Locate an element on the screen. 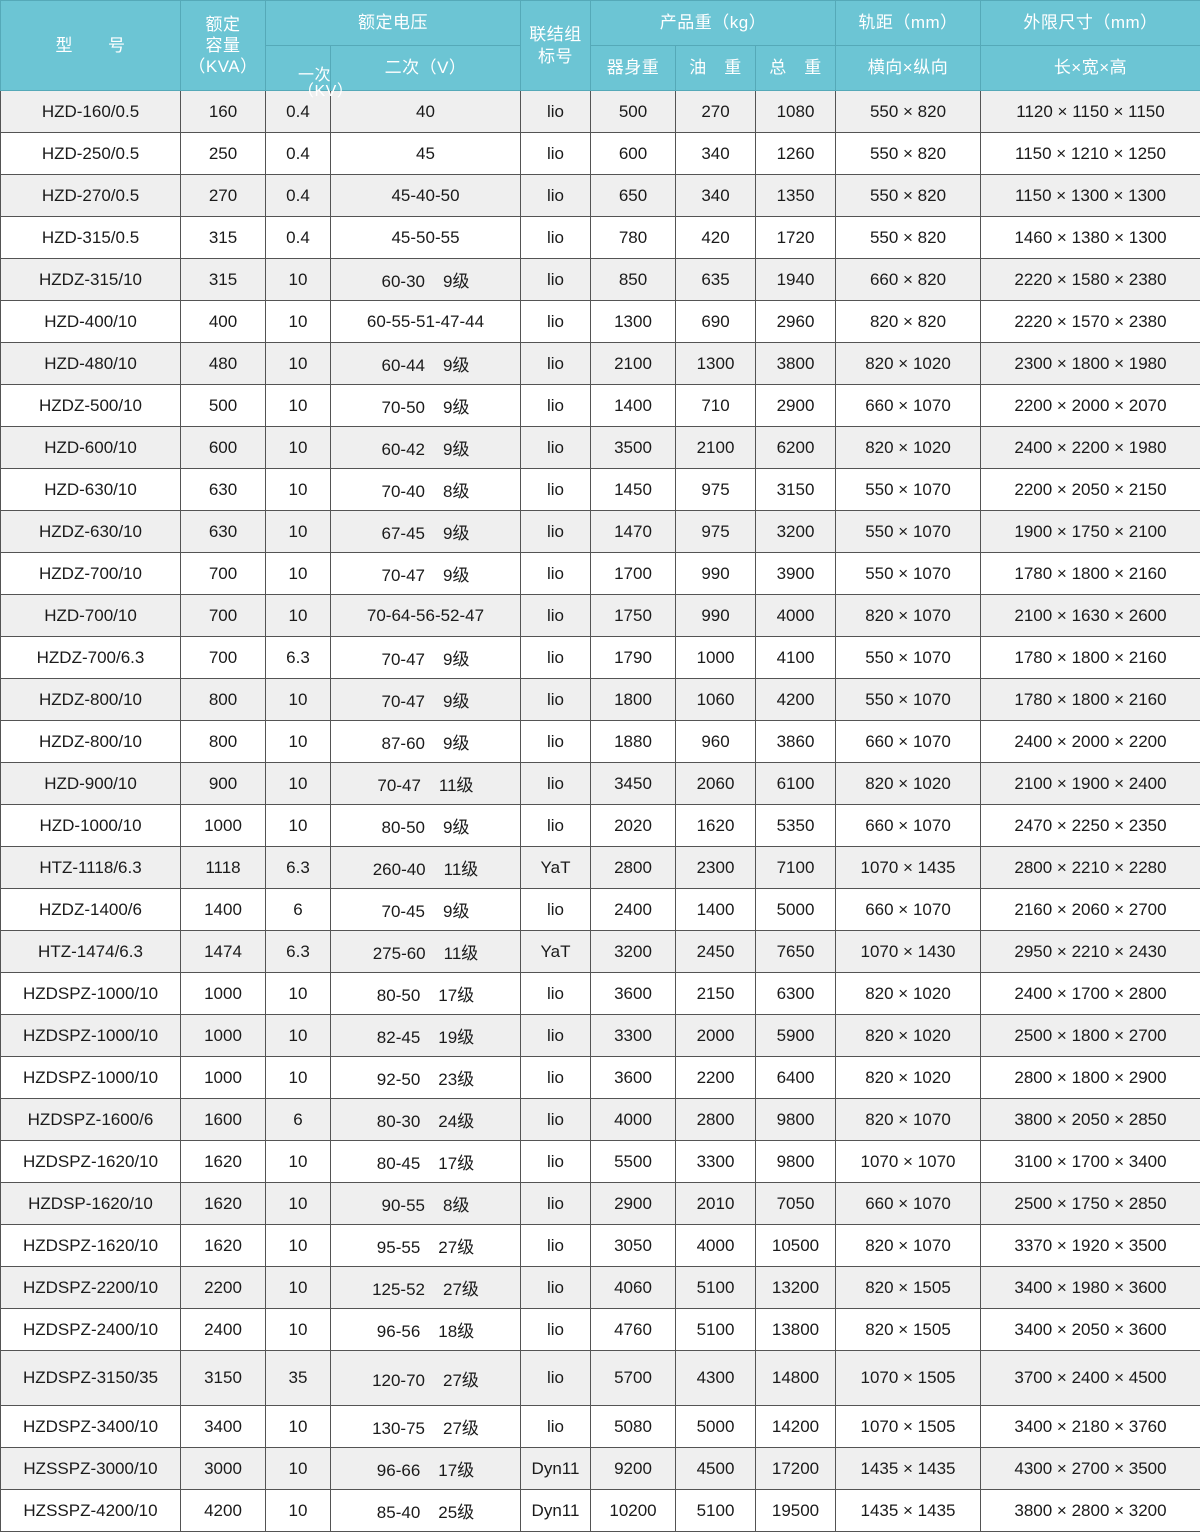  header-dimension-sub: 长×宽×高 is located at coordinates (1090, 68).